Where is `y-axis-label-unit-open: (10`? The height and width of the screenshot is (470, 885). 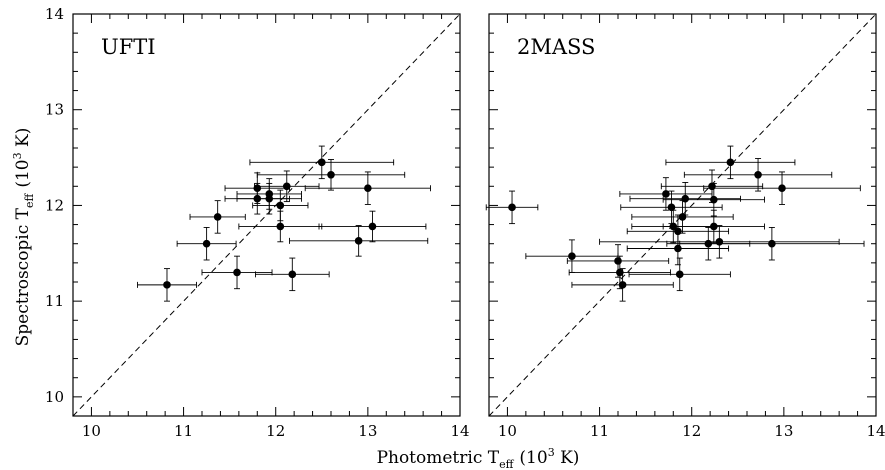 y-axis-label-unit-open: (10 is located at coordinates (23, 173).